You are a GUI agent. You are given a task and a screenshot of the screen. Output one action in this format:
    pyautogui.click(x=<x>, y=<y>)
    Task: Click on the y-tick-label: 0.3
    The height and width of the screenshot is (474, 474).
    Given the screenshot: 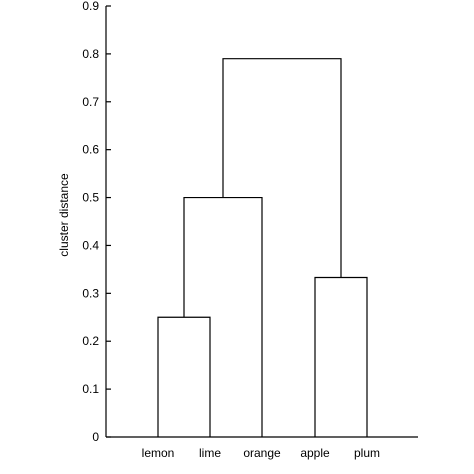 What is the action you would take?
    pyautogui.click(x=90, y=293)
    